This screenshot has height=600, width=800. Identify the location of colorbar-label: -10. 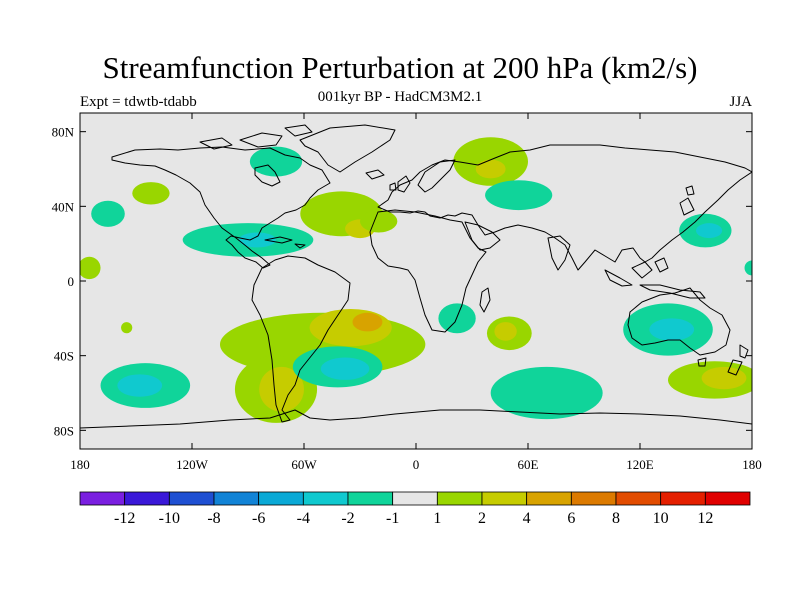
(169, 518).